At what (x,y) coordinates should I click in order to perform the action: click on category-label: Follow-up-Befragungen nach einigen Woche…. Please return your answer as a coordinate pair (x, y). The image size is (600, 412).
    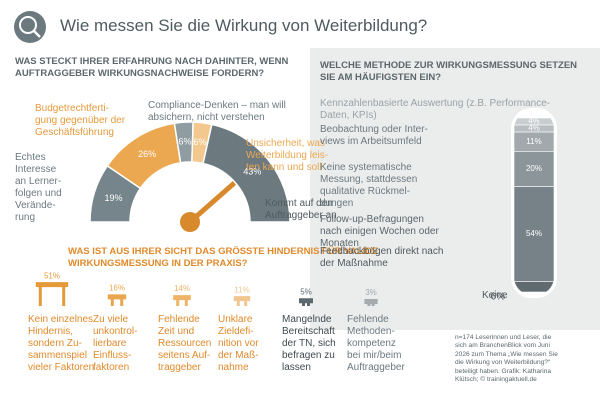
    Looking at the image, I should click on (379, 231).